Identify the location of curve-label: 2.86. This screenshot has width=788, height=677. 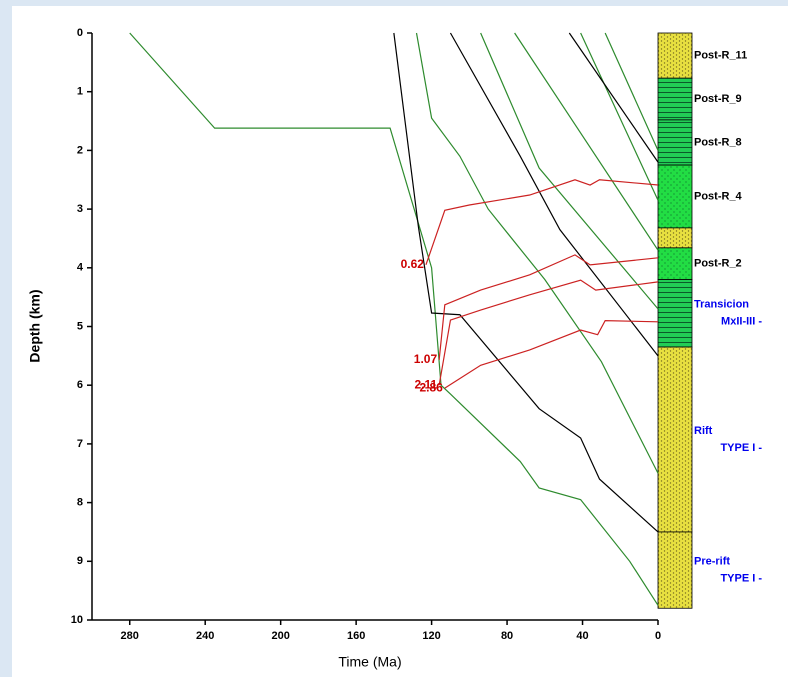
(431, 387).